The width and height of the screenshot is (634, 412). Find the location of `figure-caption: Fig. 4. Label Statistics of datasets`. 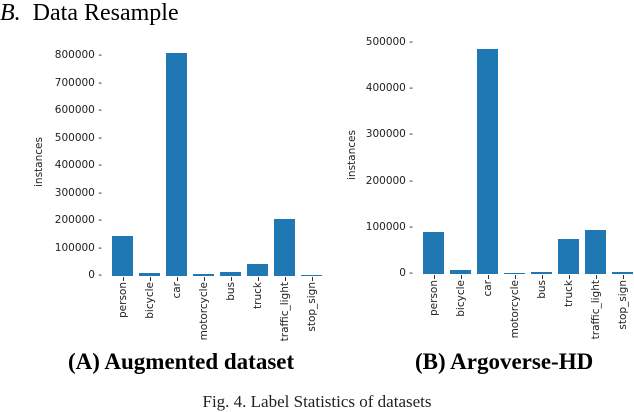

figure-caption: Fig. 4. Label Statistics of datasets is located at coordinates (317, 401).